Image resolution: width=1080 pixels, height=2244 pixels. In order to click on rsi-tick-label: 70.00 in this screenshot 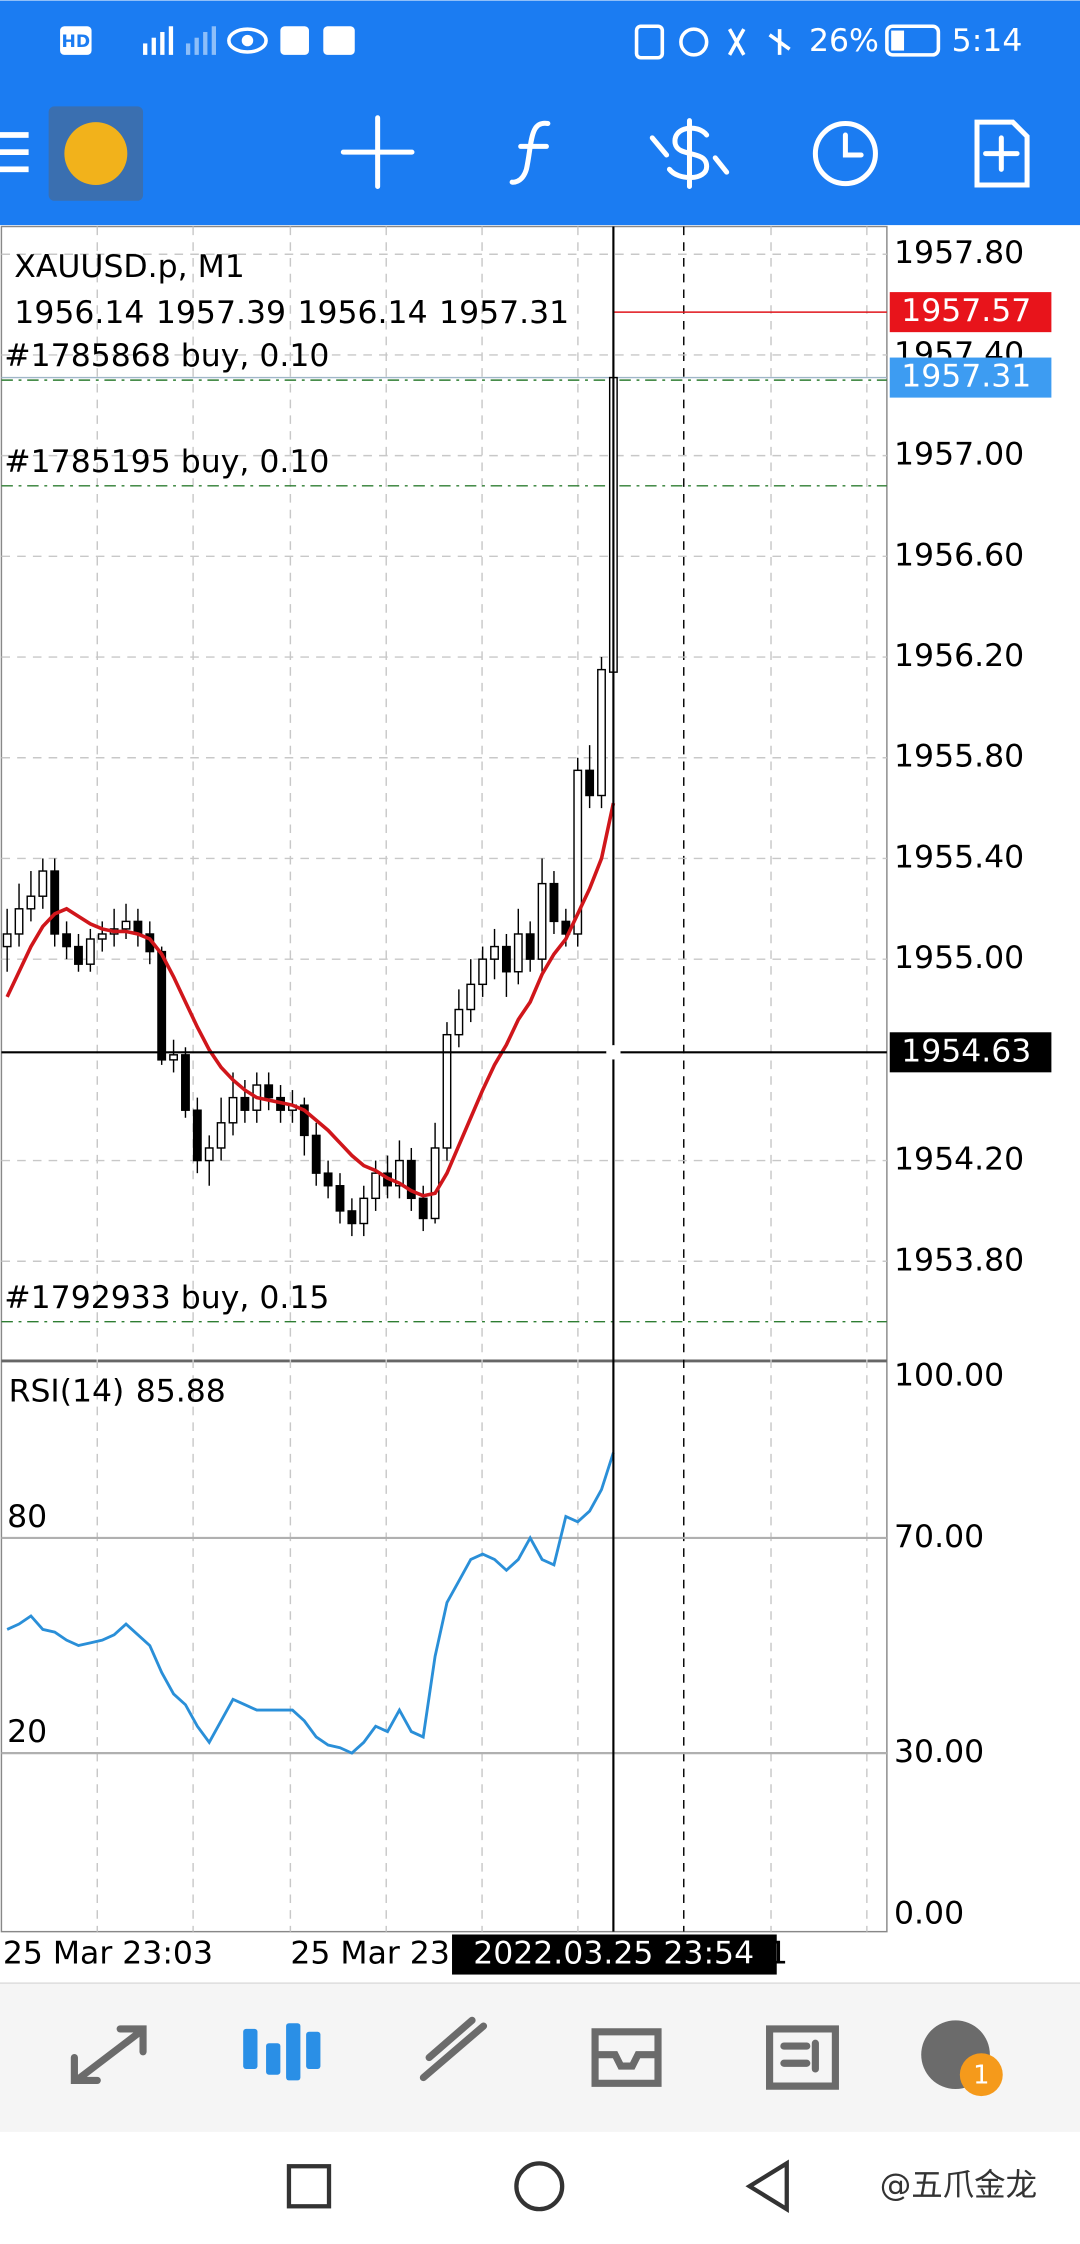, I will do `click(939, 1537)`.